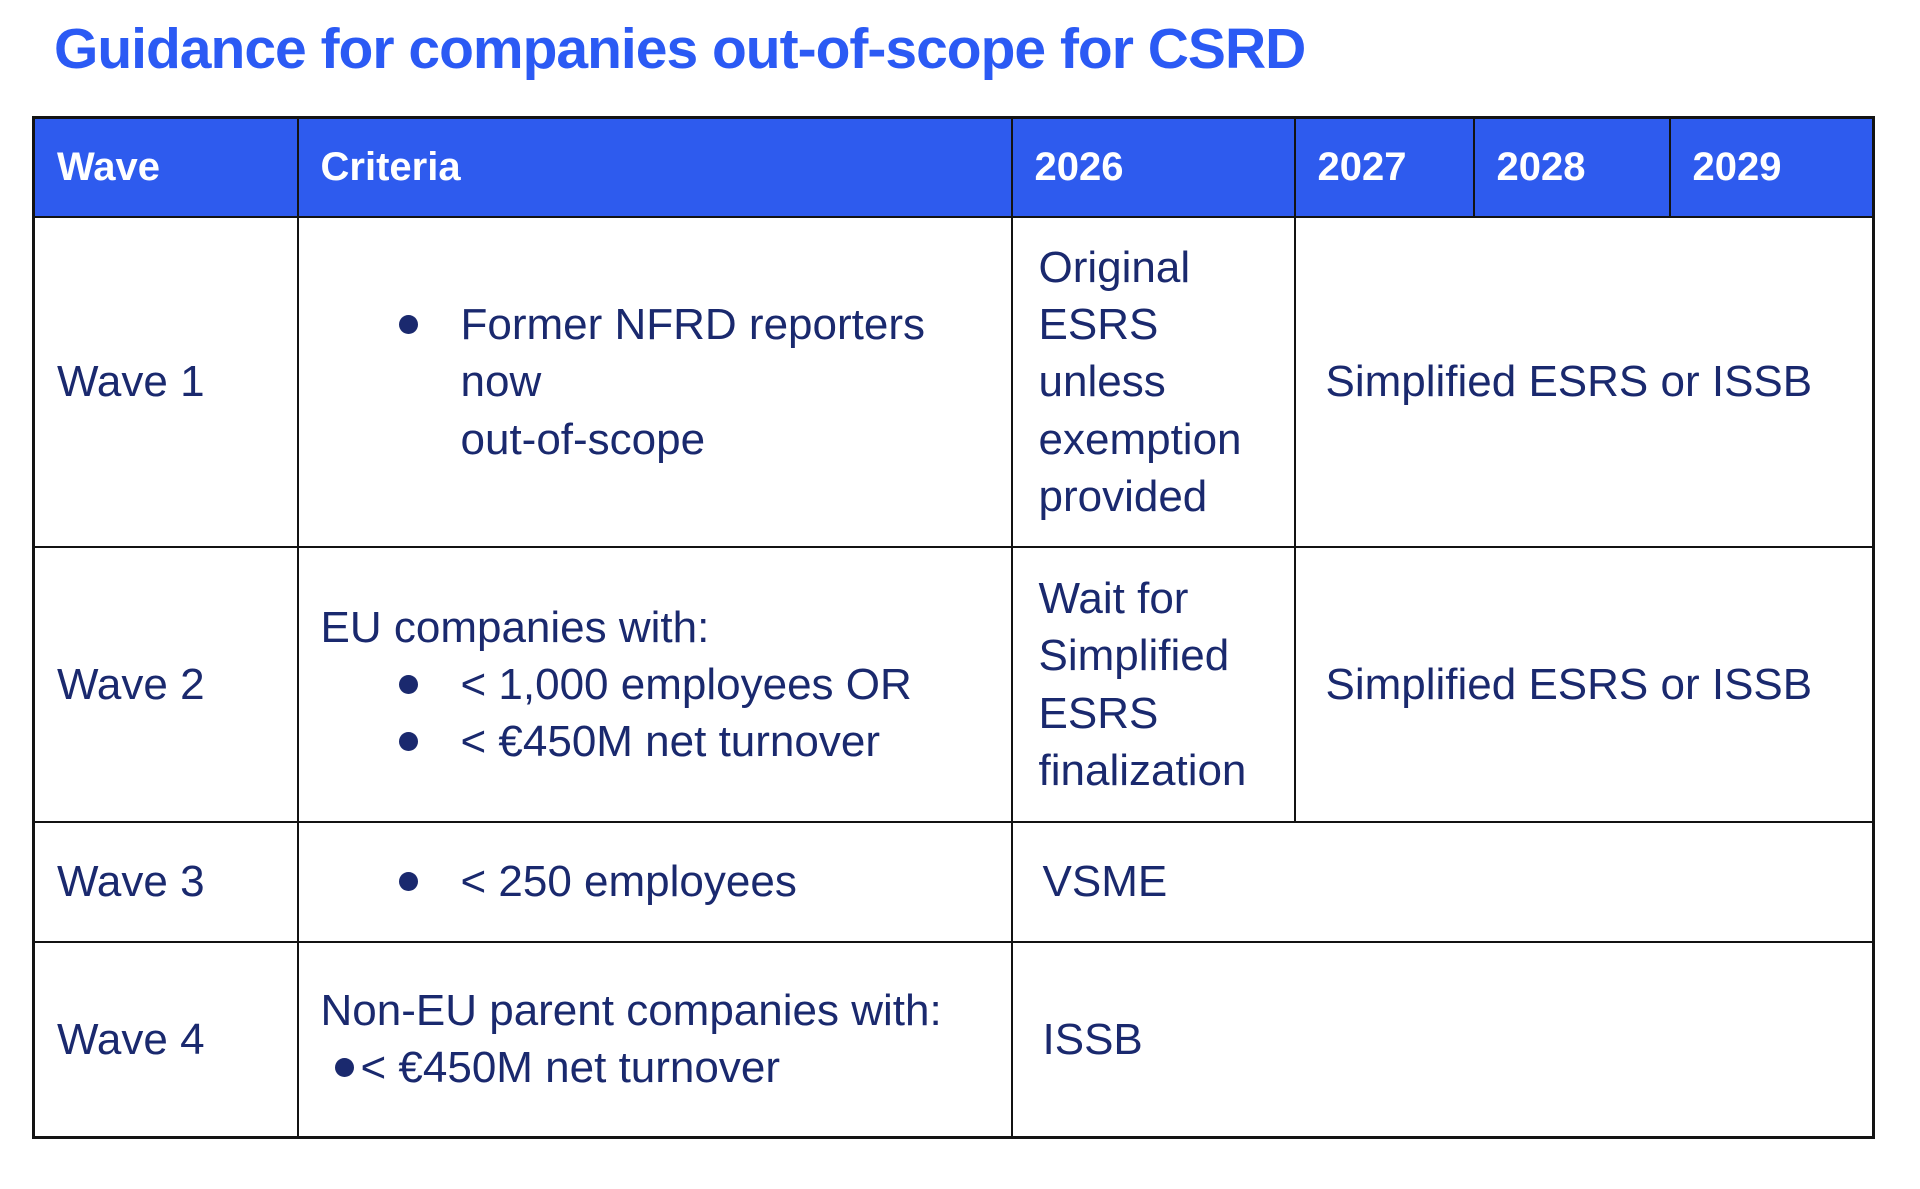 This screenshot has width=1920, height=1189. Describe the element at coordinates (165, 684) in the screenshot. I see `wave-label: Wave 2` at that location.